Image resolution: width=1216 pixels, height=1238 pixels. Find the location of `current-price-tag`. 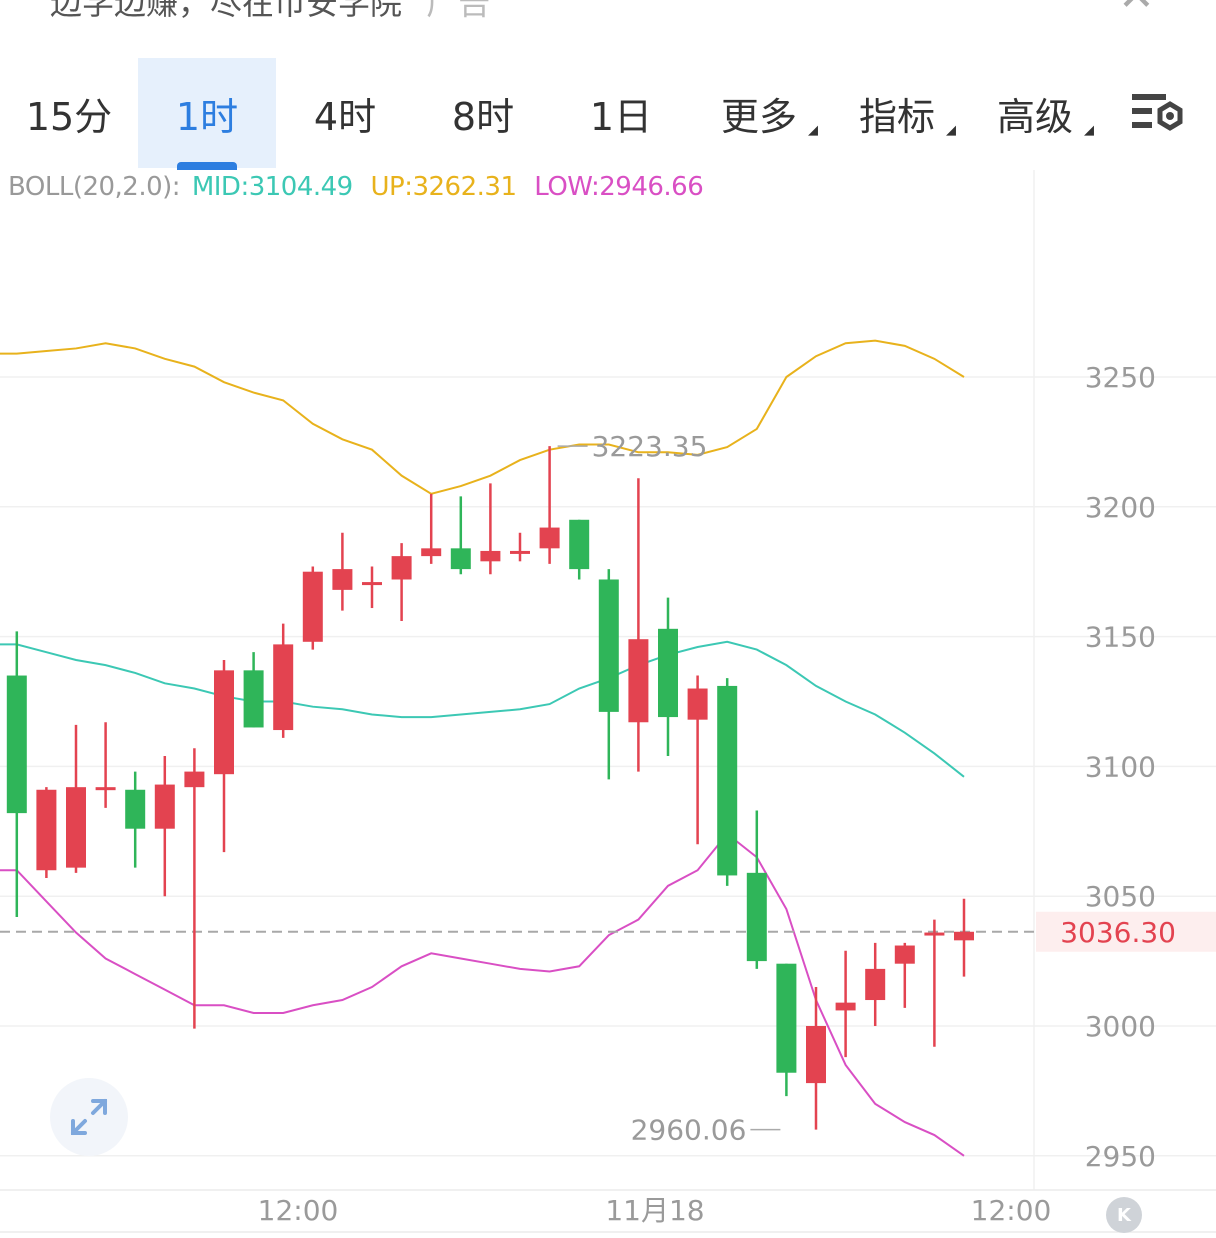

current-price-tag is located at coordinates (1126, 931).